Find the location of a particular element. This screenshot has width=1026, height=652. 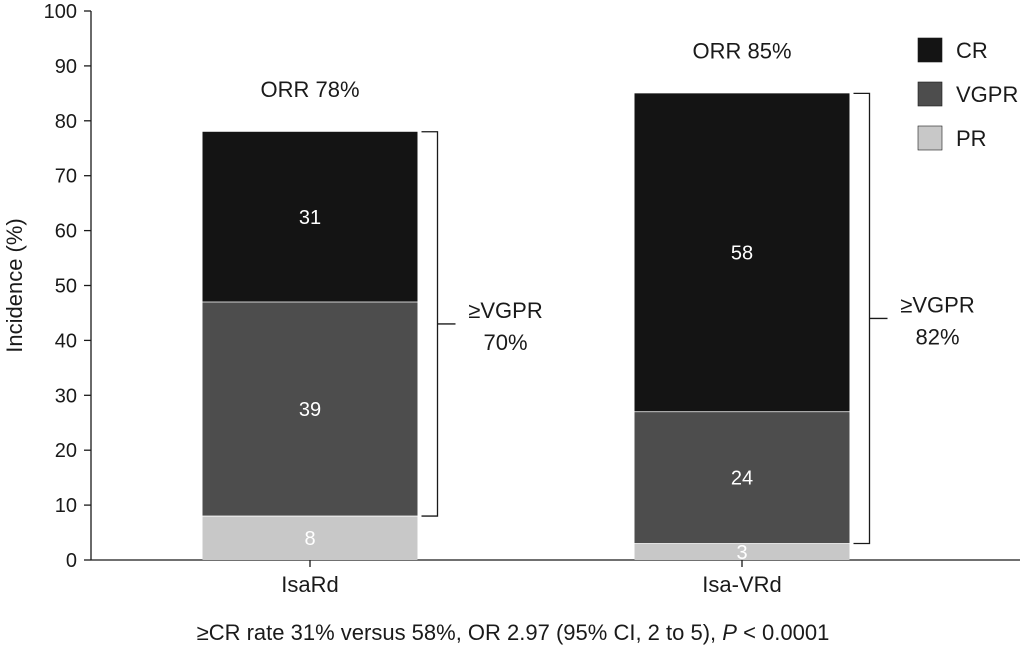

y-tick-label: 70 is located at coordinates (66, 177).